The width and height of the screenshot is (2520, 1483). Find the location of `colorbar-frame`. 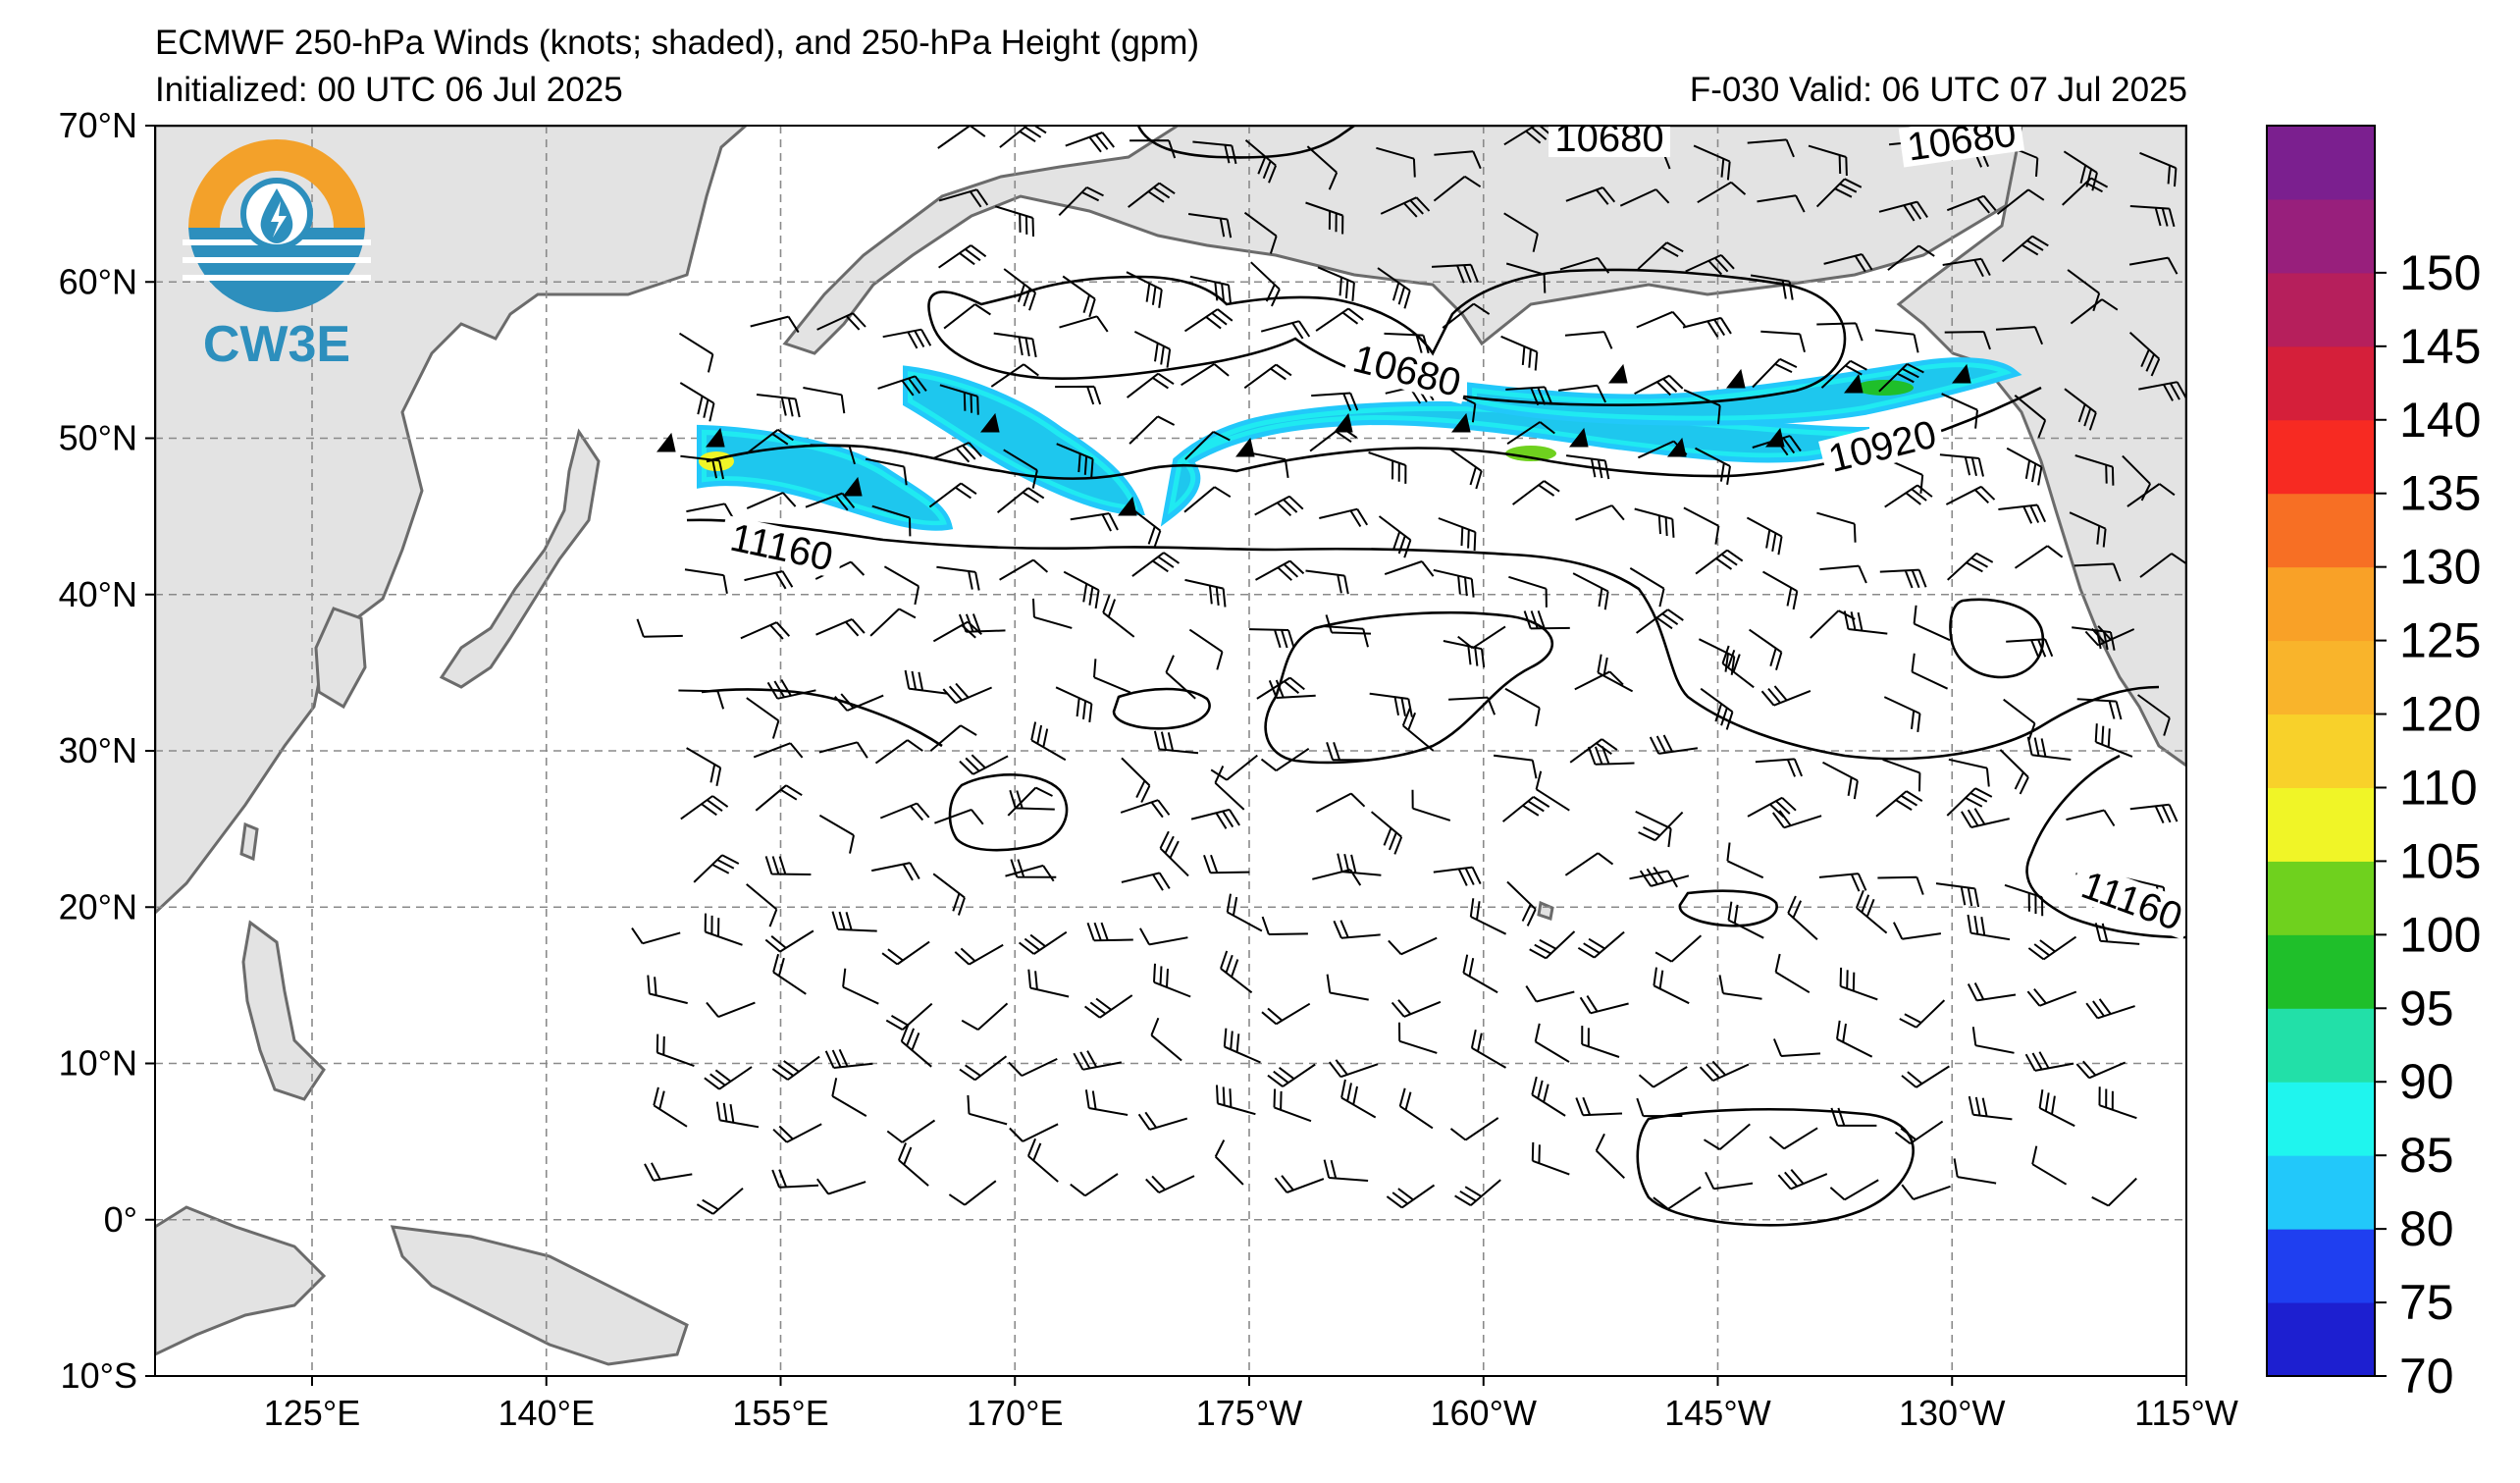

colorbar-frame is located at coordinates (2321, 751).